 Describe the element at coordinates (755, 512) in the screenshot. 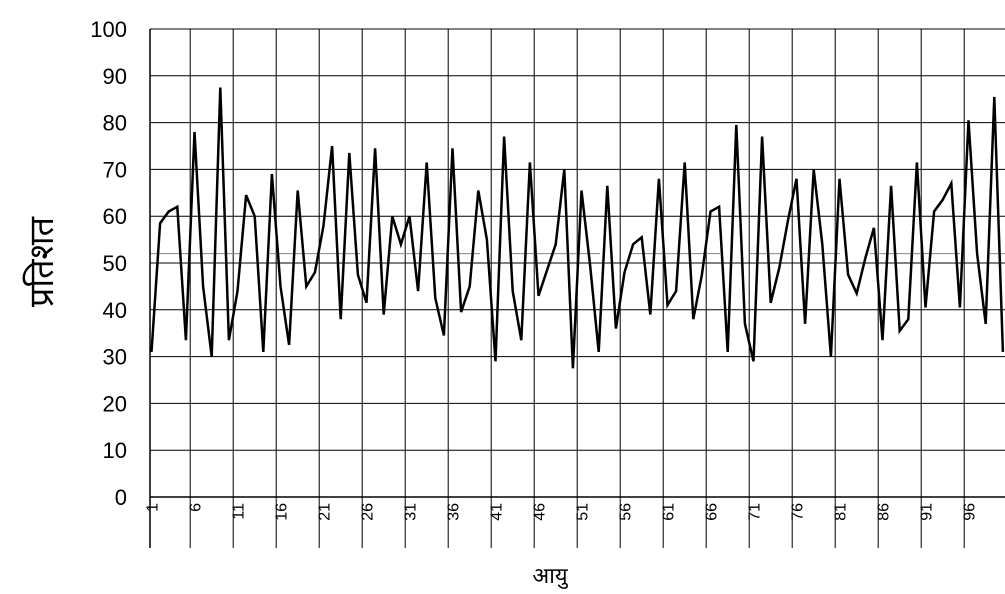

I see `x-tick-label: 71` at that location.